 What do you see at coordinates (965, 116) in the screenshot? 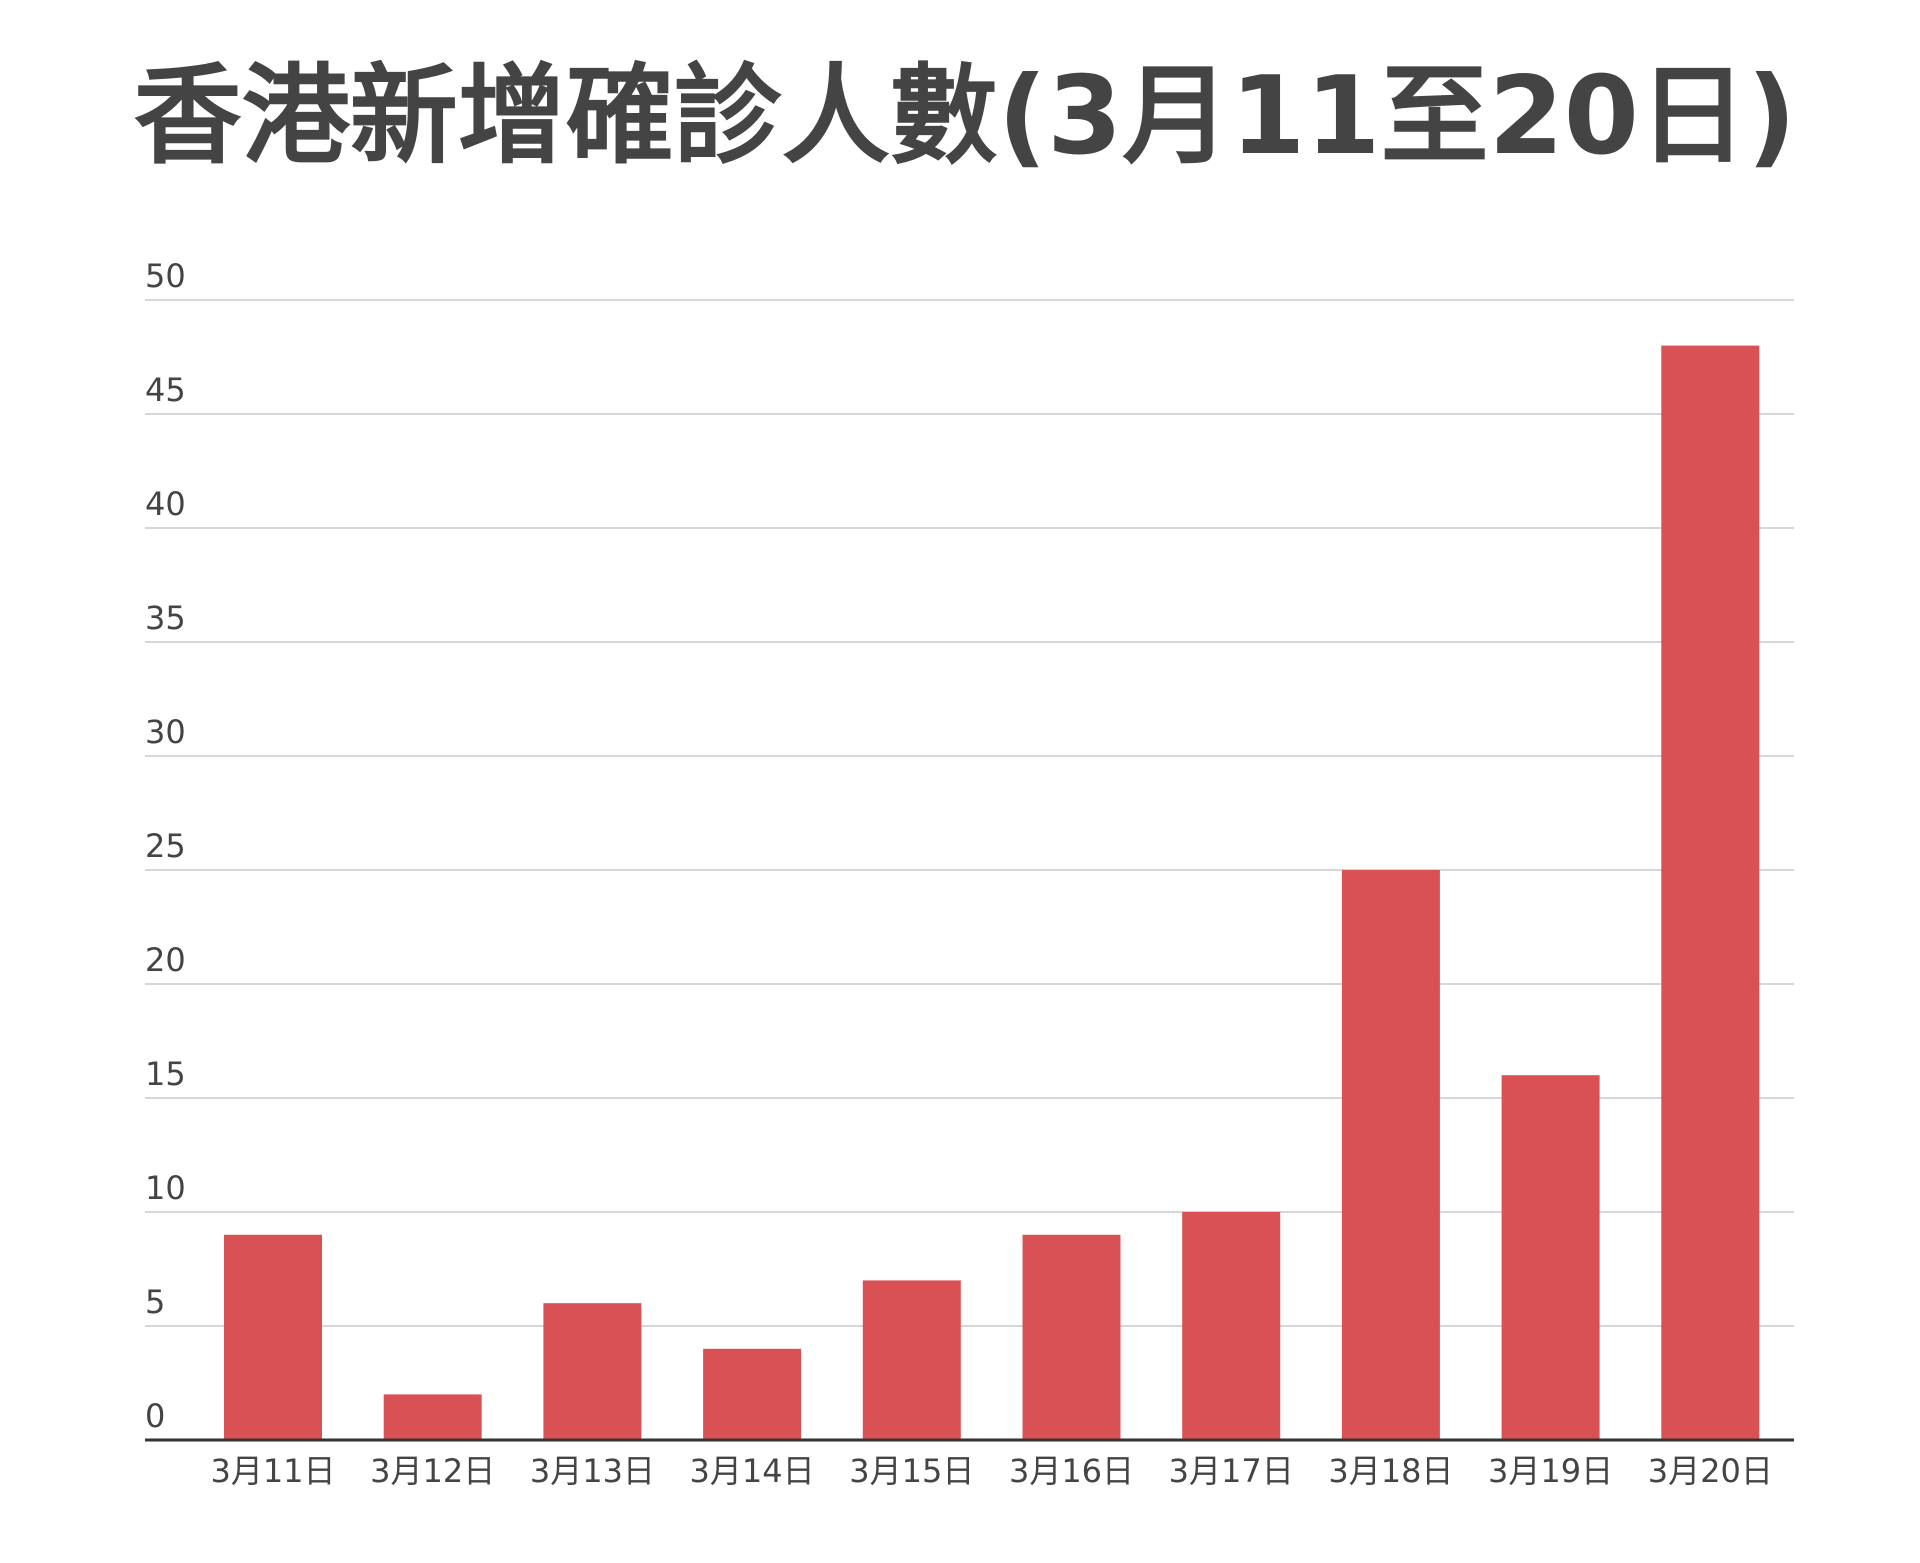
I see `chart-title: 香港新增確診人數(3月11至20日)` at bounding box center [965, 116].